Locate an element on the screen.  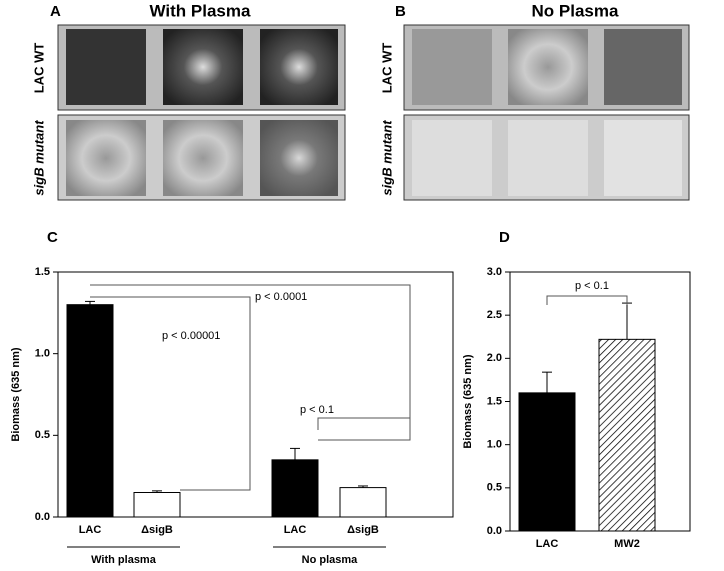
x-tick-label: MW2 is located at coordinates (627, 544).